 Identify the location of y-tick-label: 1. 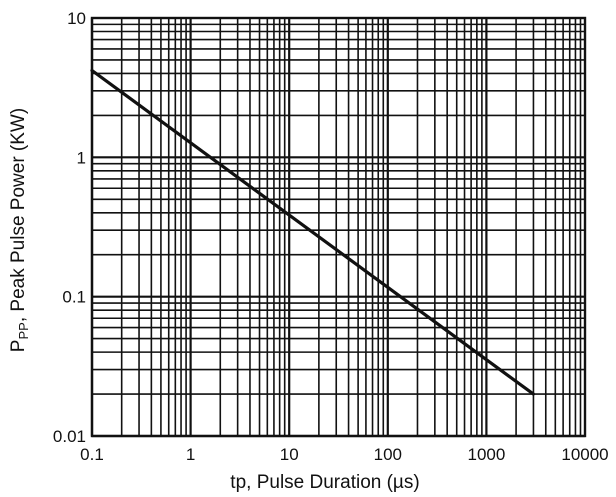
(81, 157).